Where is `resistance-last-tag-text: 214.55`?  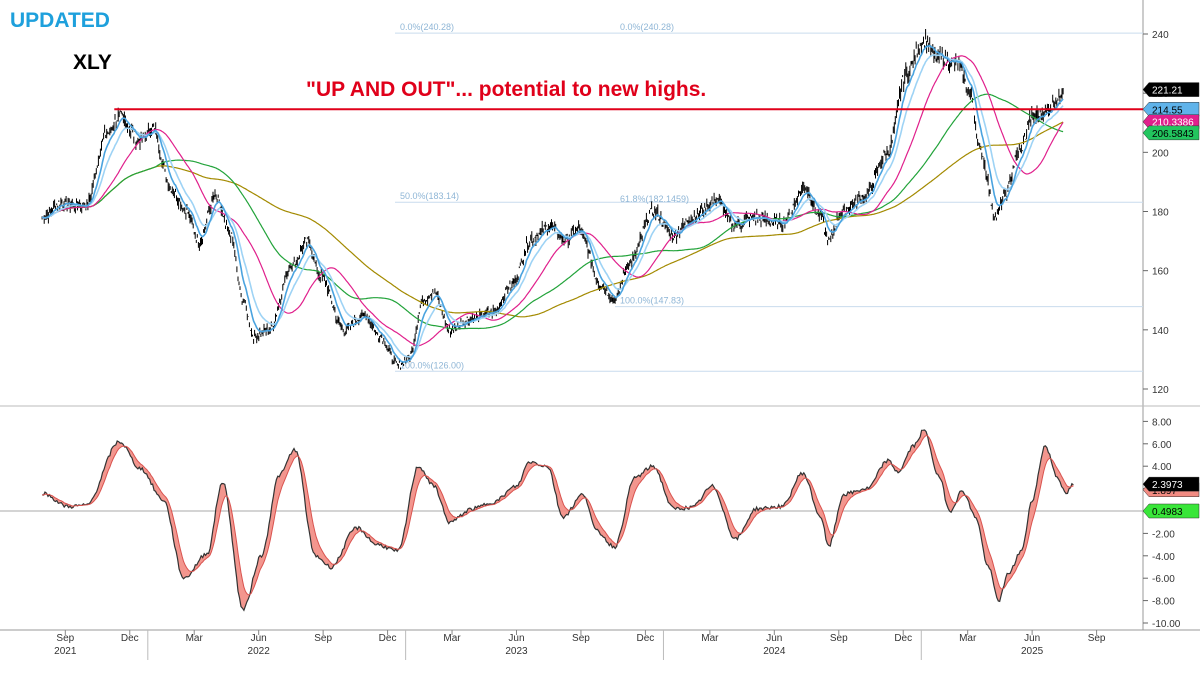 resistance-last-tag-text: 214.55 is located at coordinates (1167, 110).